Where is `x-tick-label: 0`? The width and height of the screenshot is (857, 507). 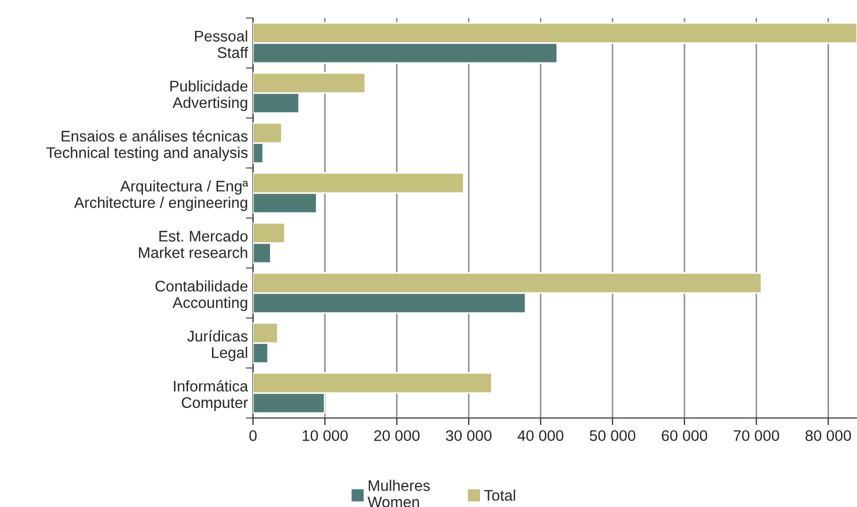 x-tick-label: 0 is located at coordinates (253, 436).